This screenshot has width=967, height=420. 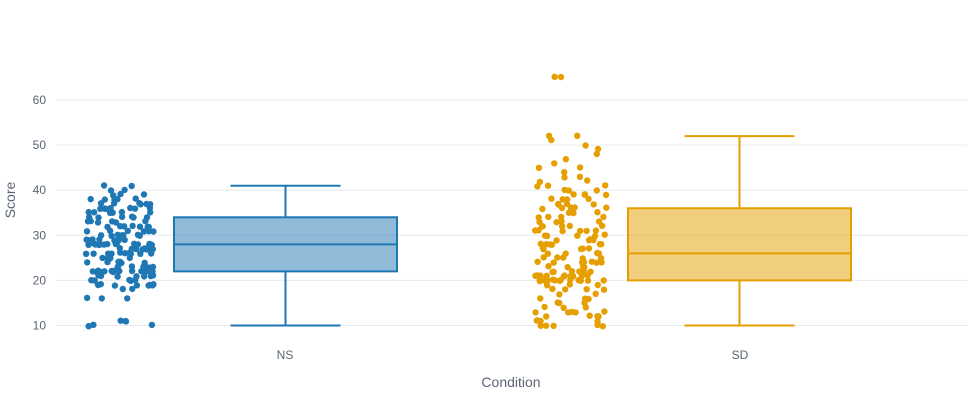 What do you see at coordinates (10, 200) in the screenshot?
I see `y-axis-title: Score` at bounding box center [10, 200].